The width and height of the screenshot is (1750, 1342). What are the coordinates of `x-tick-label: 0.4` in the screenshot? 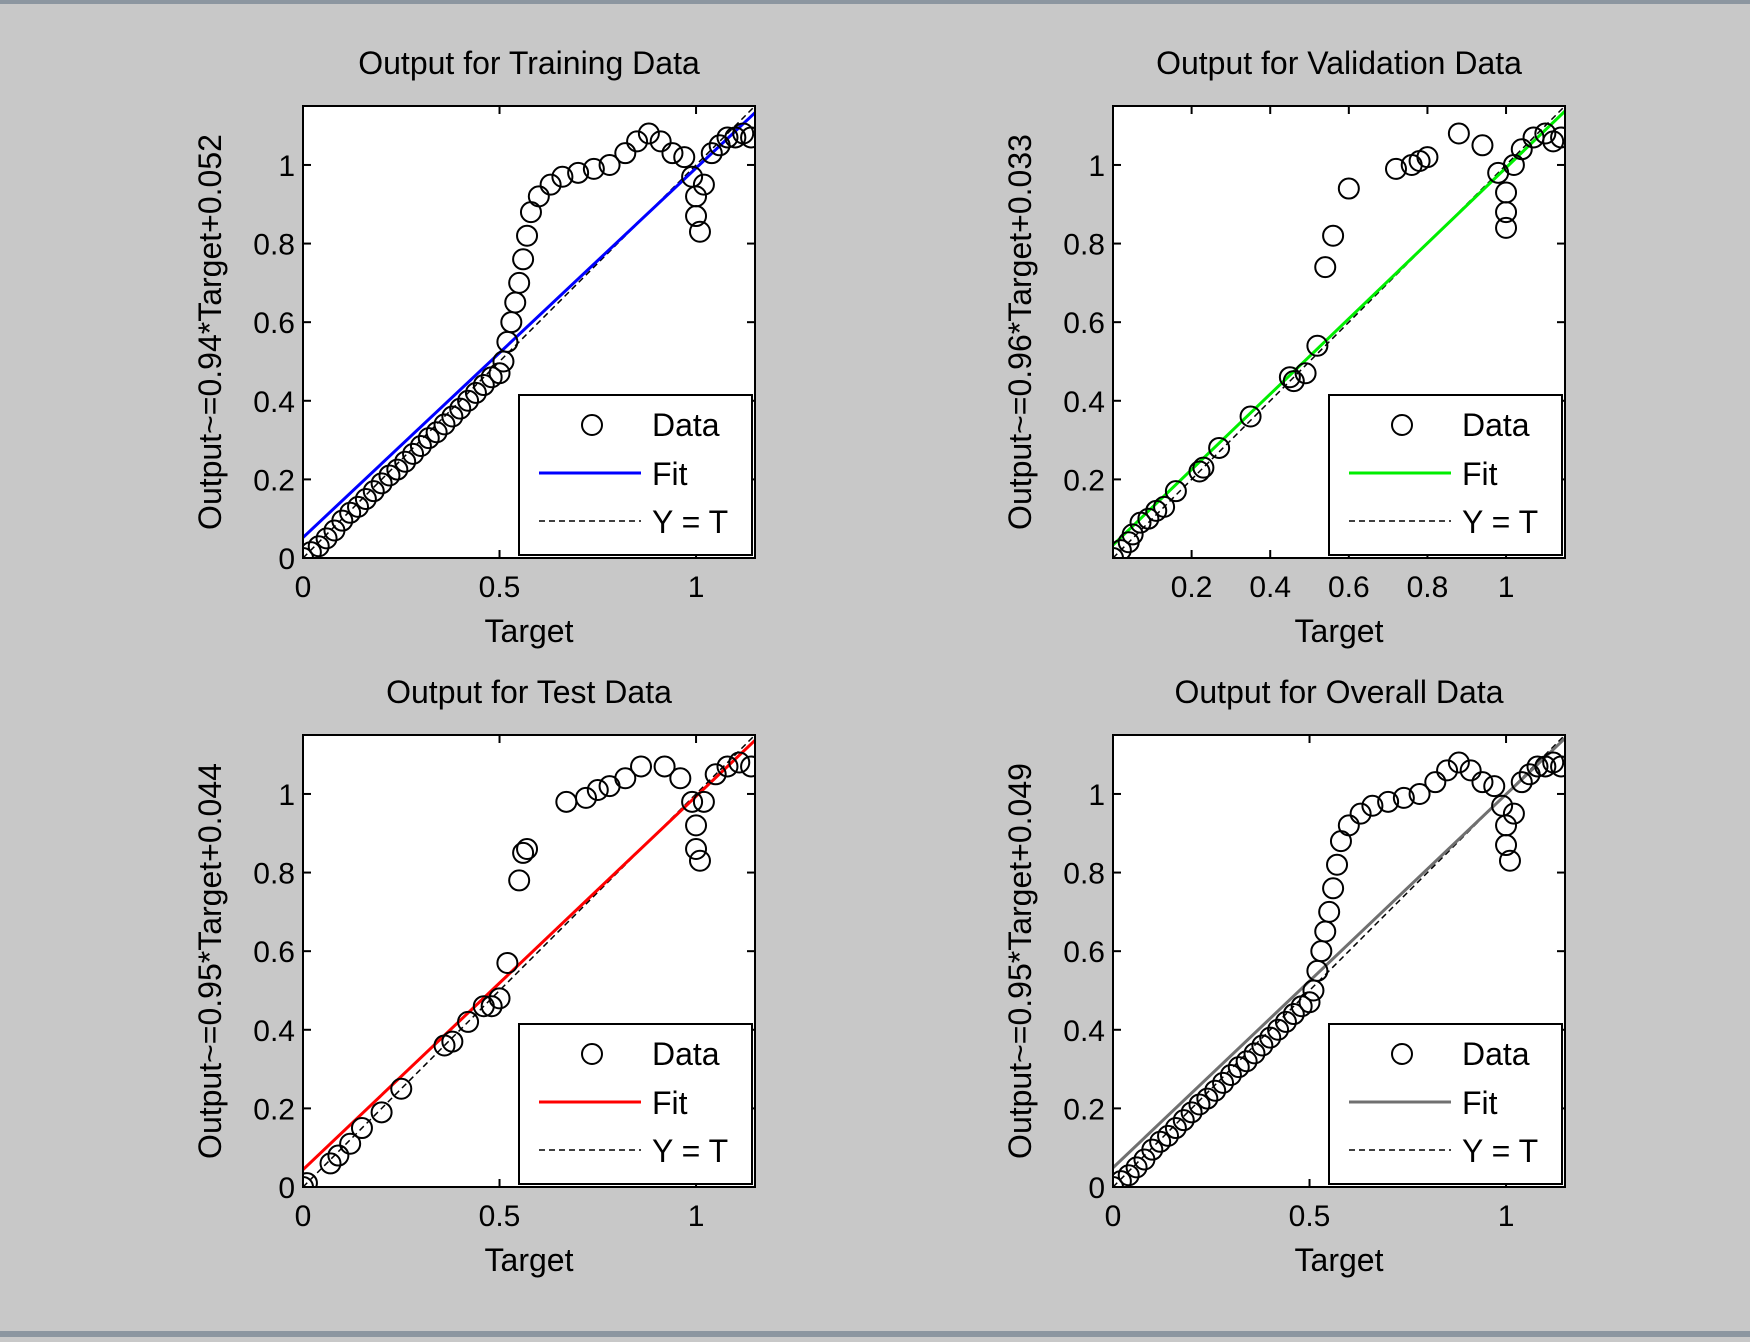 It's located at (1270, 587).